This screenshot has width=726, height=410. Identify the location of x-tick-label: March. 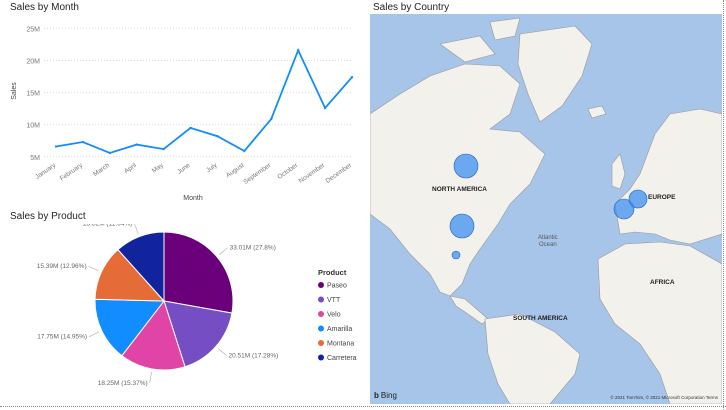
(101, 170).